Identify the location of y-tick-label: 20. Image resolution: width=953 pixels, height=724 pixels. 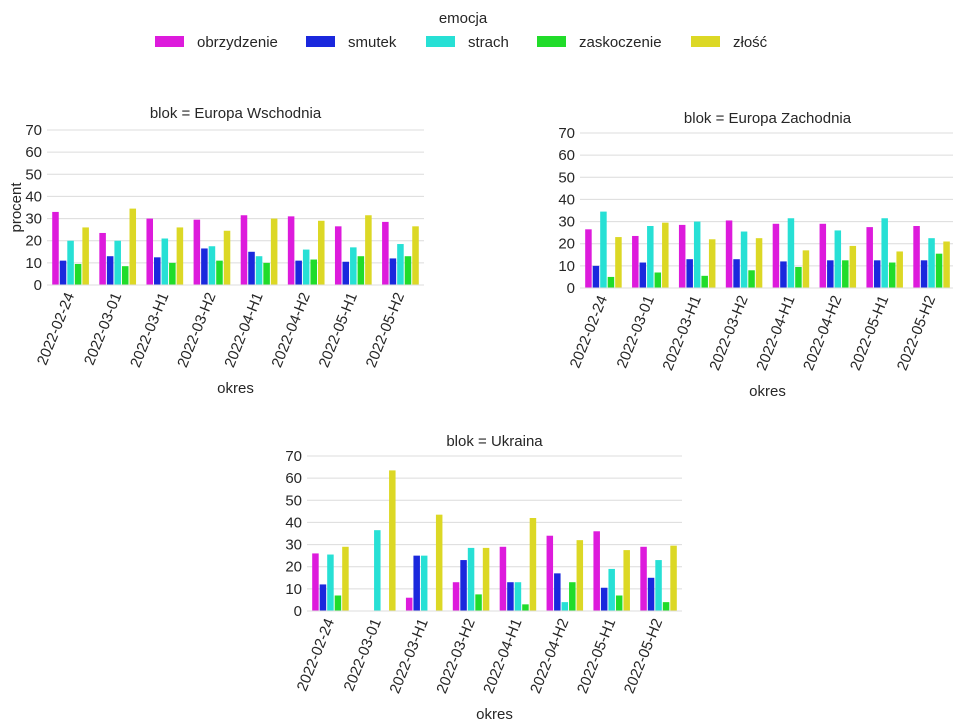
(33, 241).